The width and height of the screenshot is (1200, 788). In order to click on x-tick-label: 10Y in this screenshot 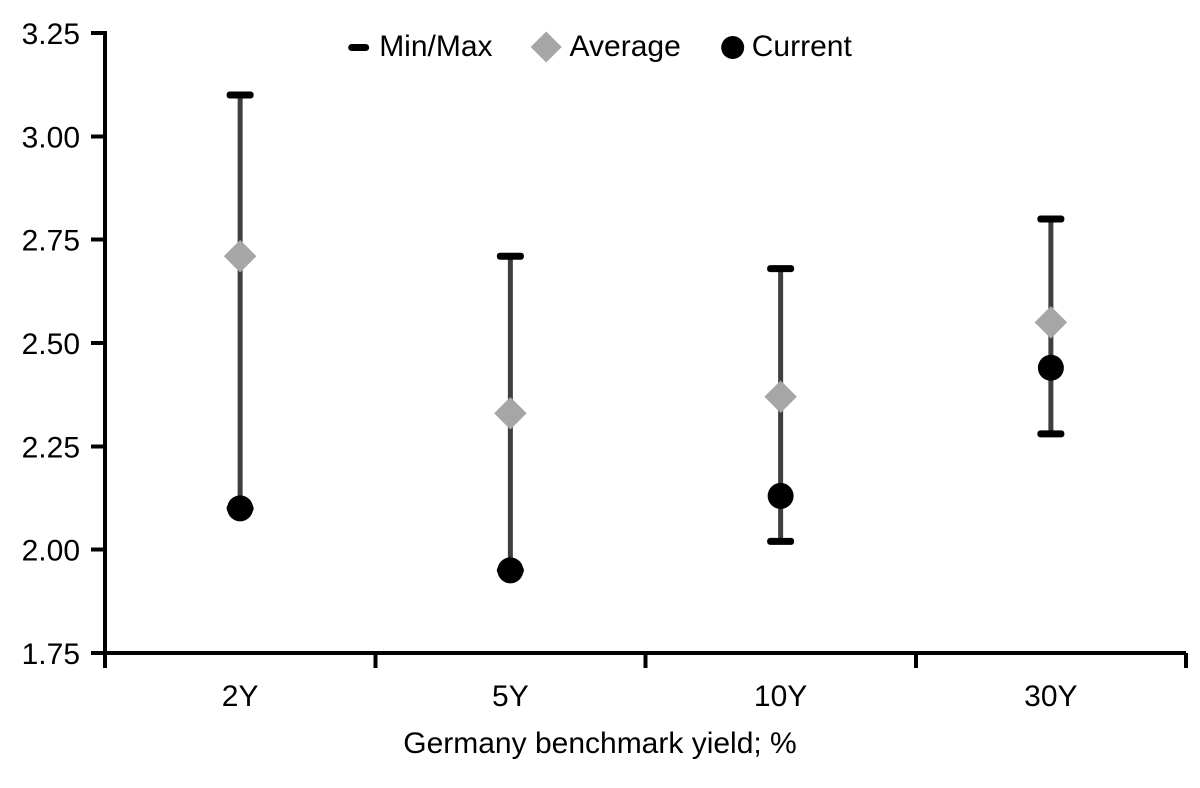, I will do `click(780, 696)`.